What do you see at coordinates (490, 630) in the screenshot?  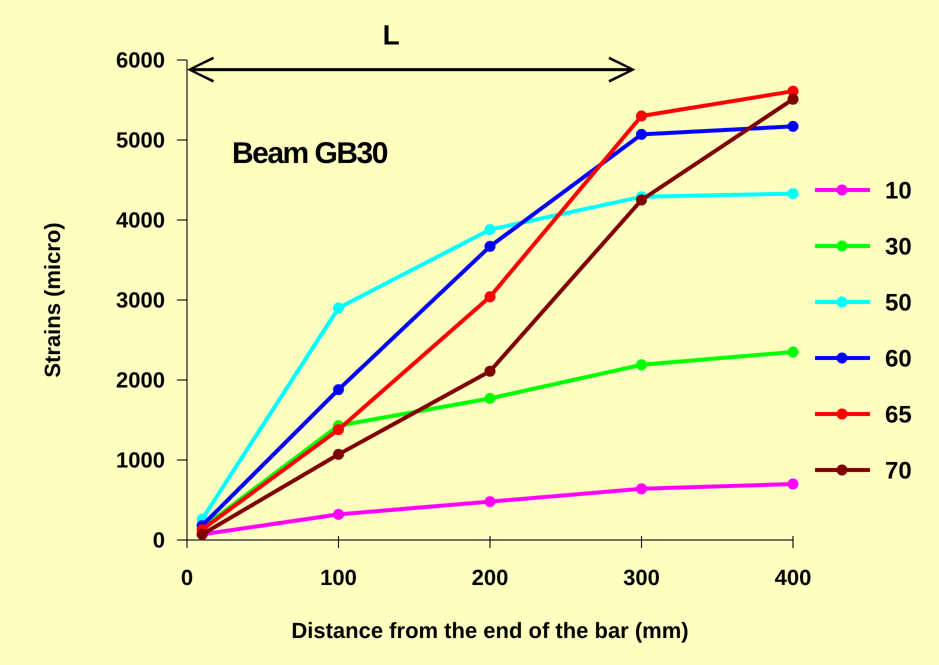 I see `x-axis-title: Distance from the end of the bar (mm)` at bounding box center [490, 630].